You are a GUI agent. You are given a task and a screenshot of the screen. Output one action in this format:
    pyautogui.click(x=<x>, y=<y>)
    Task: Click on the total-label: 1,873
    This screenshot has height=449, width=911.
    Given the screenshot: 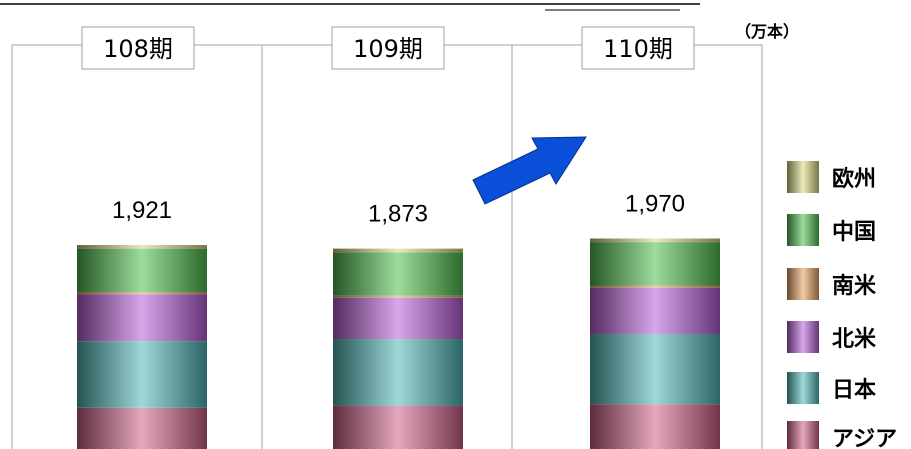 What is the action you would take?
    pyautogui.click(x=398, y=214)
    